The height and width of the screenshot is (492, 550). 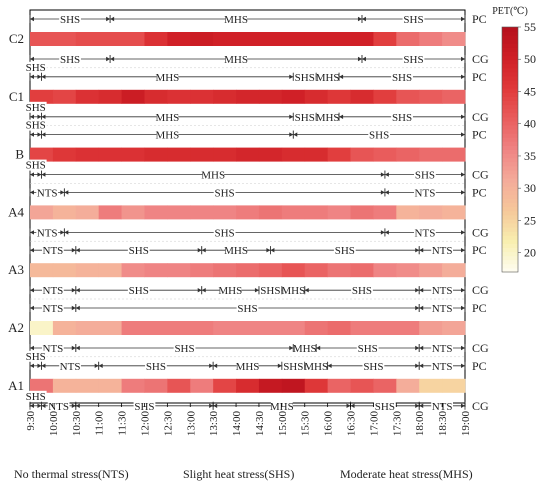 I want to click on stress-segment-cg-1: NTS, so click(x=59, y=406).